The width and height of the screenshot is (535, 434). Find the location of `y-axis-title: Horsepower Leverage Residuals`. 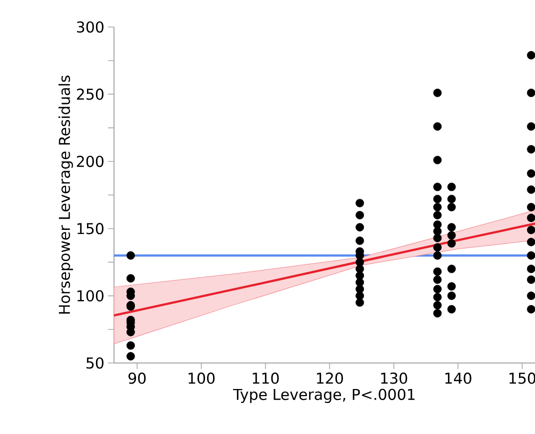

y-axis-title: Horsepower Leverage Residuals is located at coordinates (65, 195).